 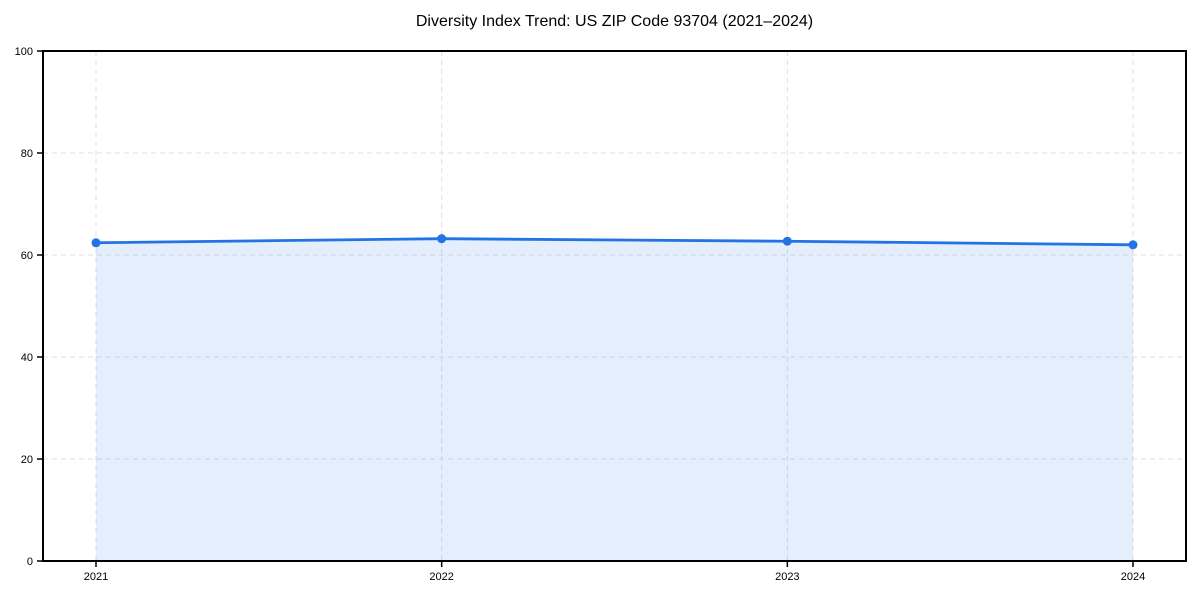 What do you see at coordinates (27, 256) in the screenshot?
I see `y-tick-label-60: 60` at bounding box center [27, 256].